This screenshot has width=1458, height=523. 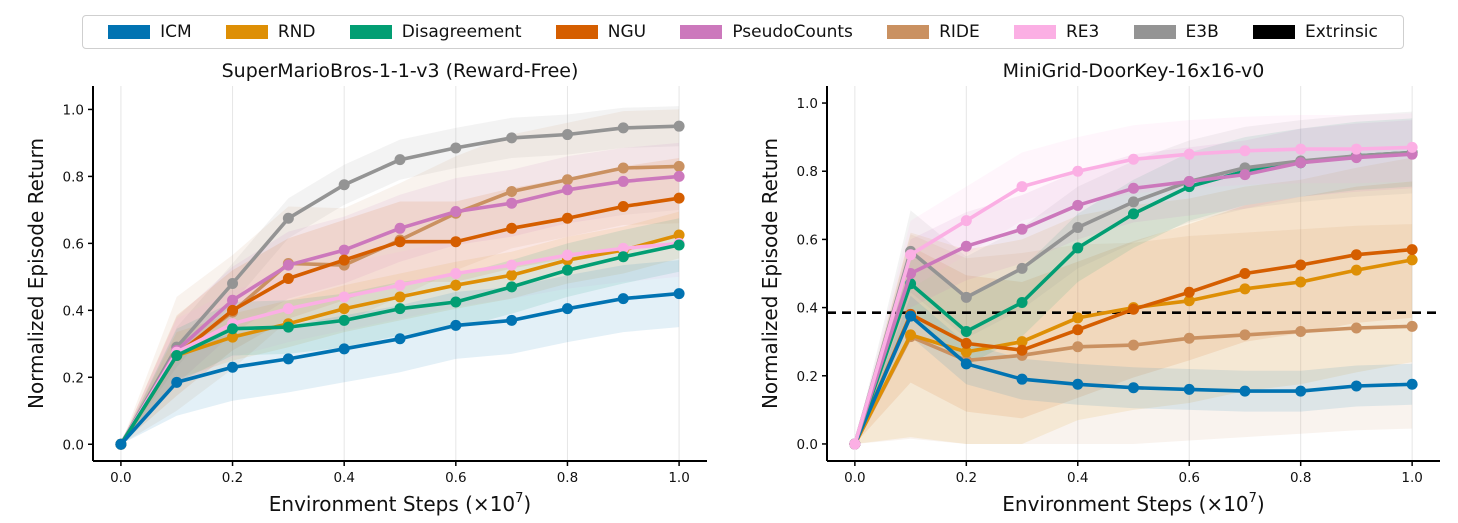 I want to click on legend-item: ICM, so click(x=150, y=32).